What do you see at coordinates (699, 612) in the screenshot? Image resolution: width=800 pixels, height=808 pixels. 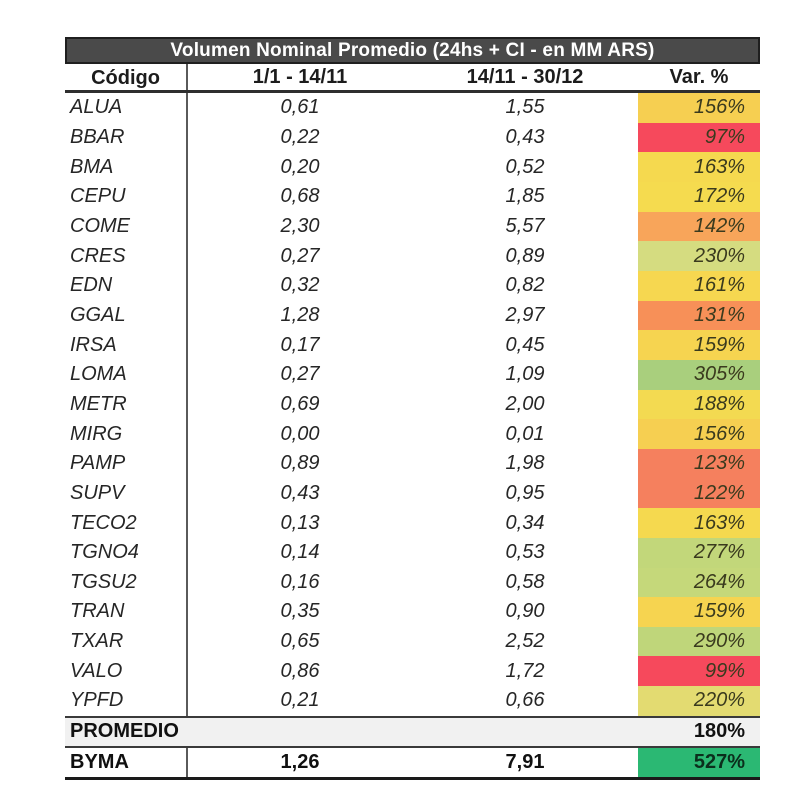 I see `var-percent-cell: 159%` at bounding box center [699, 612].